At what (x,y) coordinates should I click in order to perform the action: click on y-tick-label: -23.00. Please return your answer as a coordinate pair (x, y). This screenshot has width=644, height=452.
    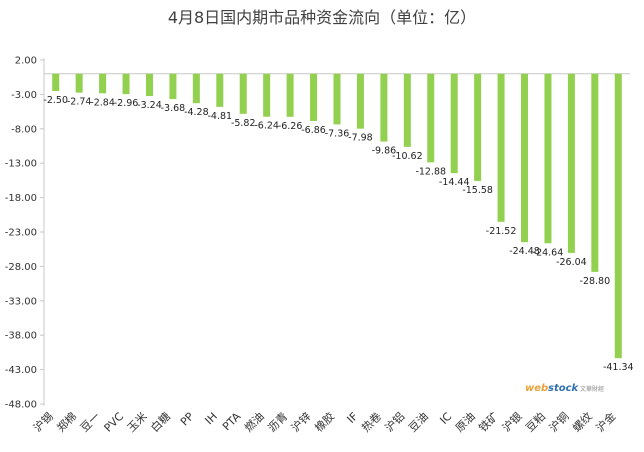
    Looking at the image, I should click on (21, 233).